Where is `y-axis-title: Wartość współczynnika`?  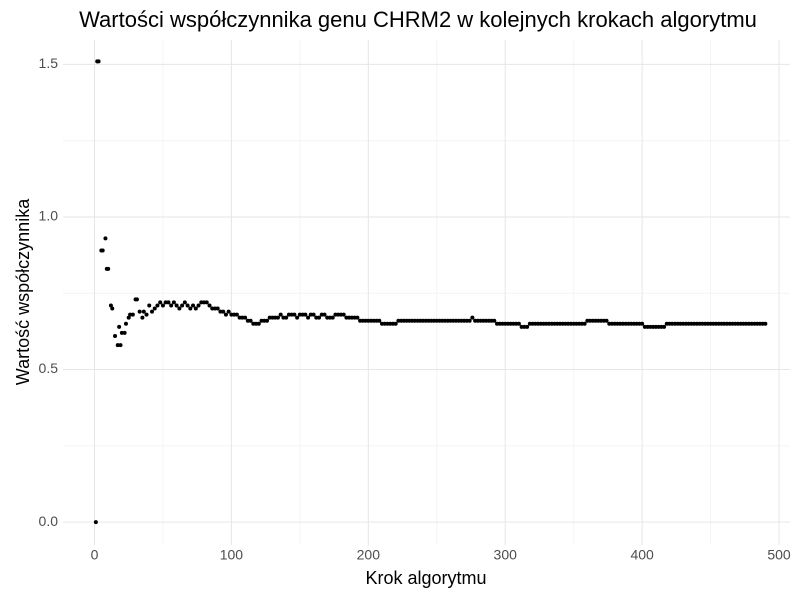
y-axis-title: Wartość współczynnika is located at coordinates (23, 291).